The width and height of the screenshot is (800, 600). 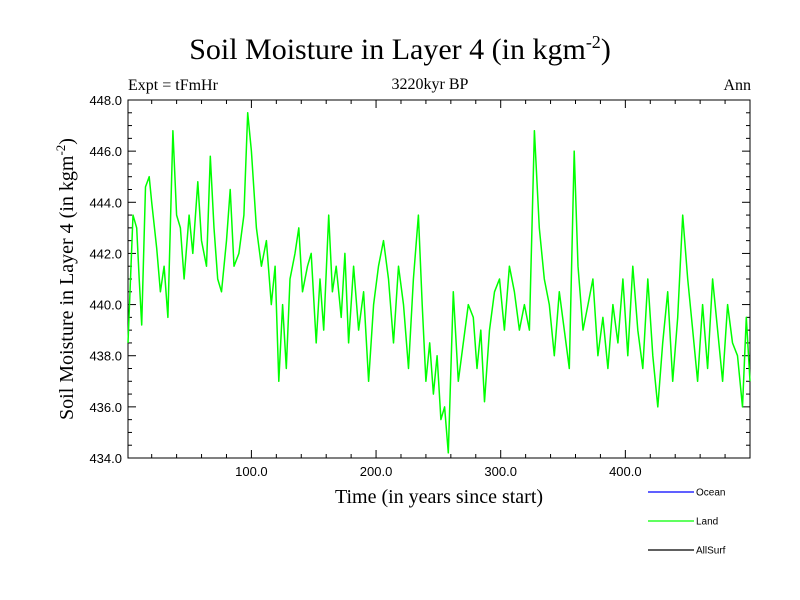 What do you see at coordinates (105, 202) in the screenshot?
I see `y-tick-label: 444.0` at bounding box center [105, 202].